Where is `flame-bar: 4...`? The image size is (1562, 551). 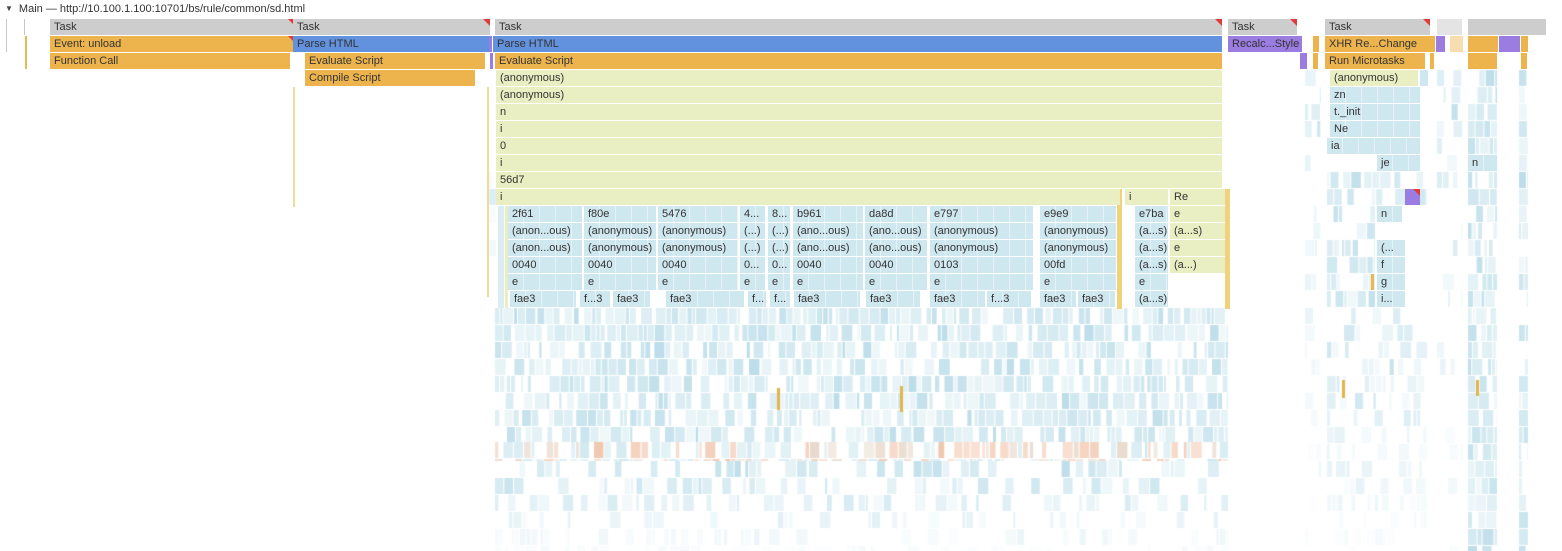 flame-bar: 4... is located at coordinates (752, 214).